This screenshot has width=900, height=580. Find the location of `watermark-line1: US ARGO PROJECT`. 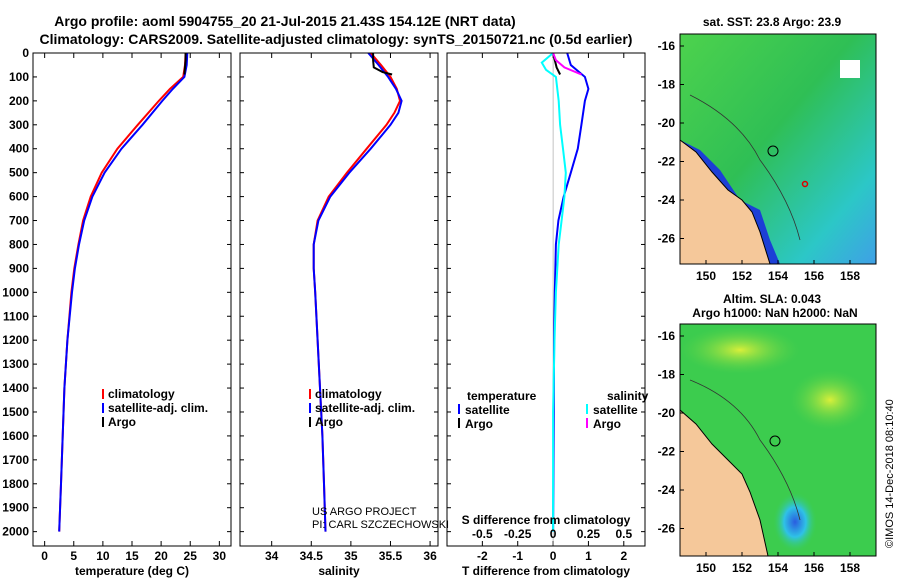

watermark-line1: US ARGO PROJECT is located at coordinates (364, 512).